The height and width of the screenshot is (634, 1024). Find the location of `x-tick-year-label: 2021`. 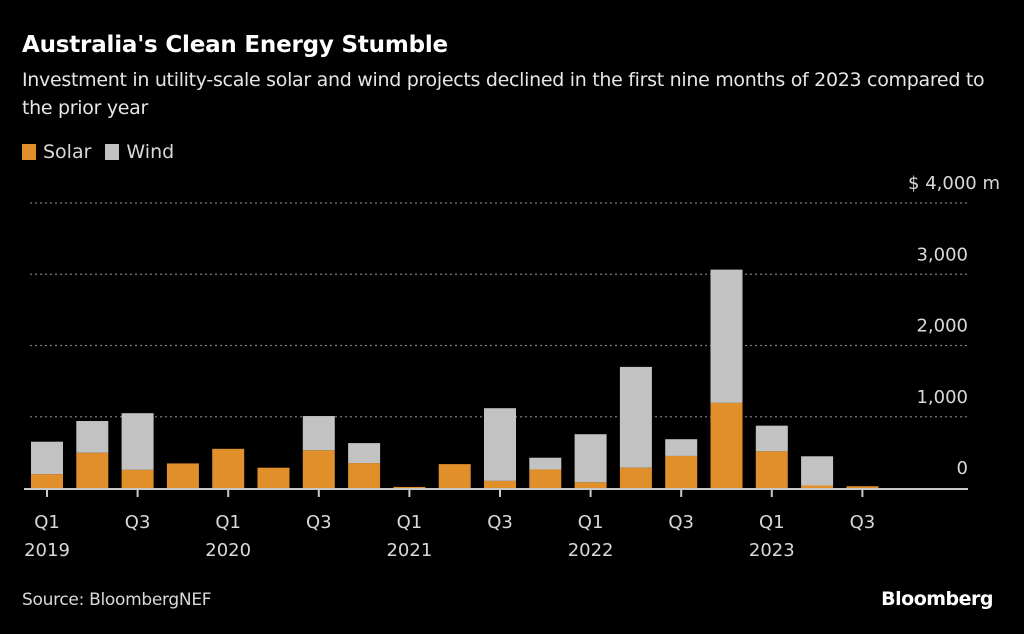

x-tick-year-label: 2021 is located at coordinates (409, 550).